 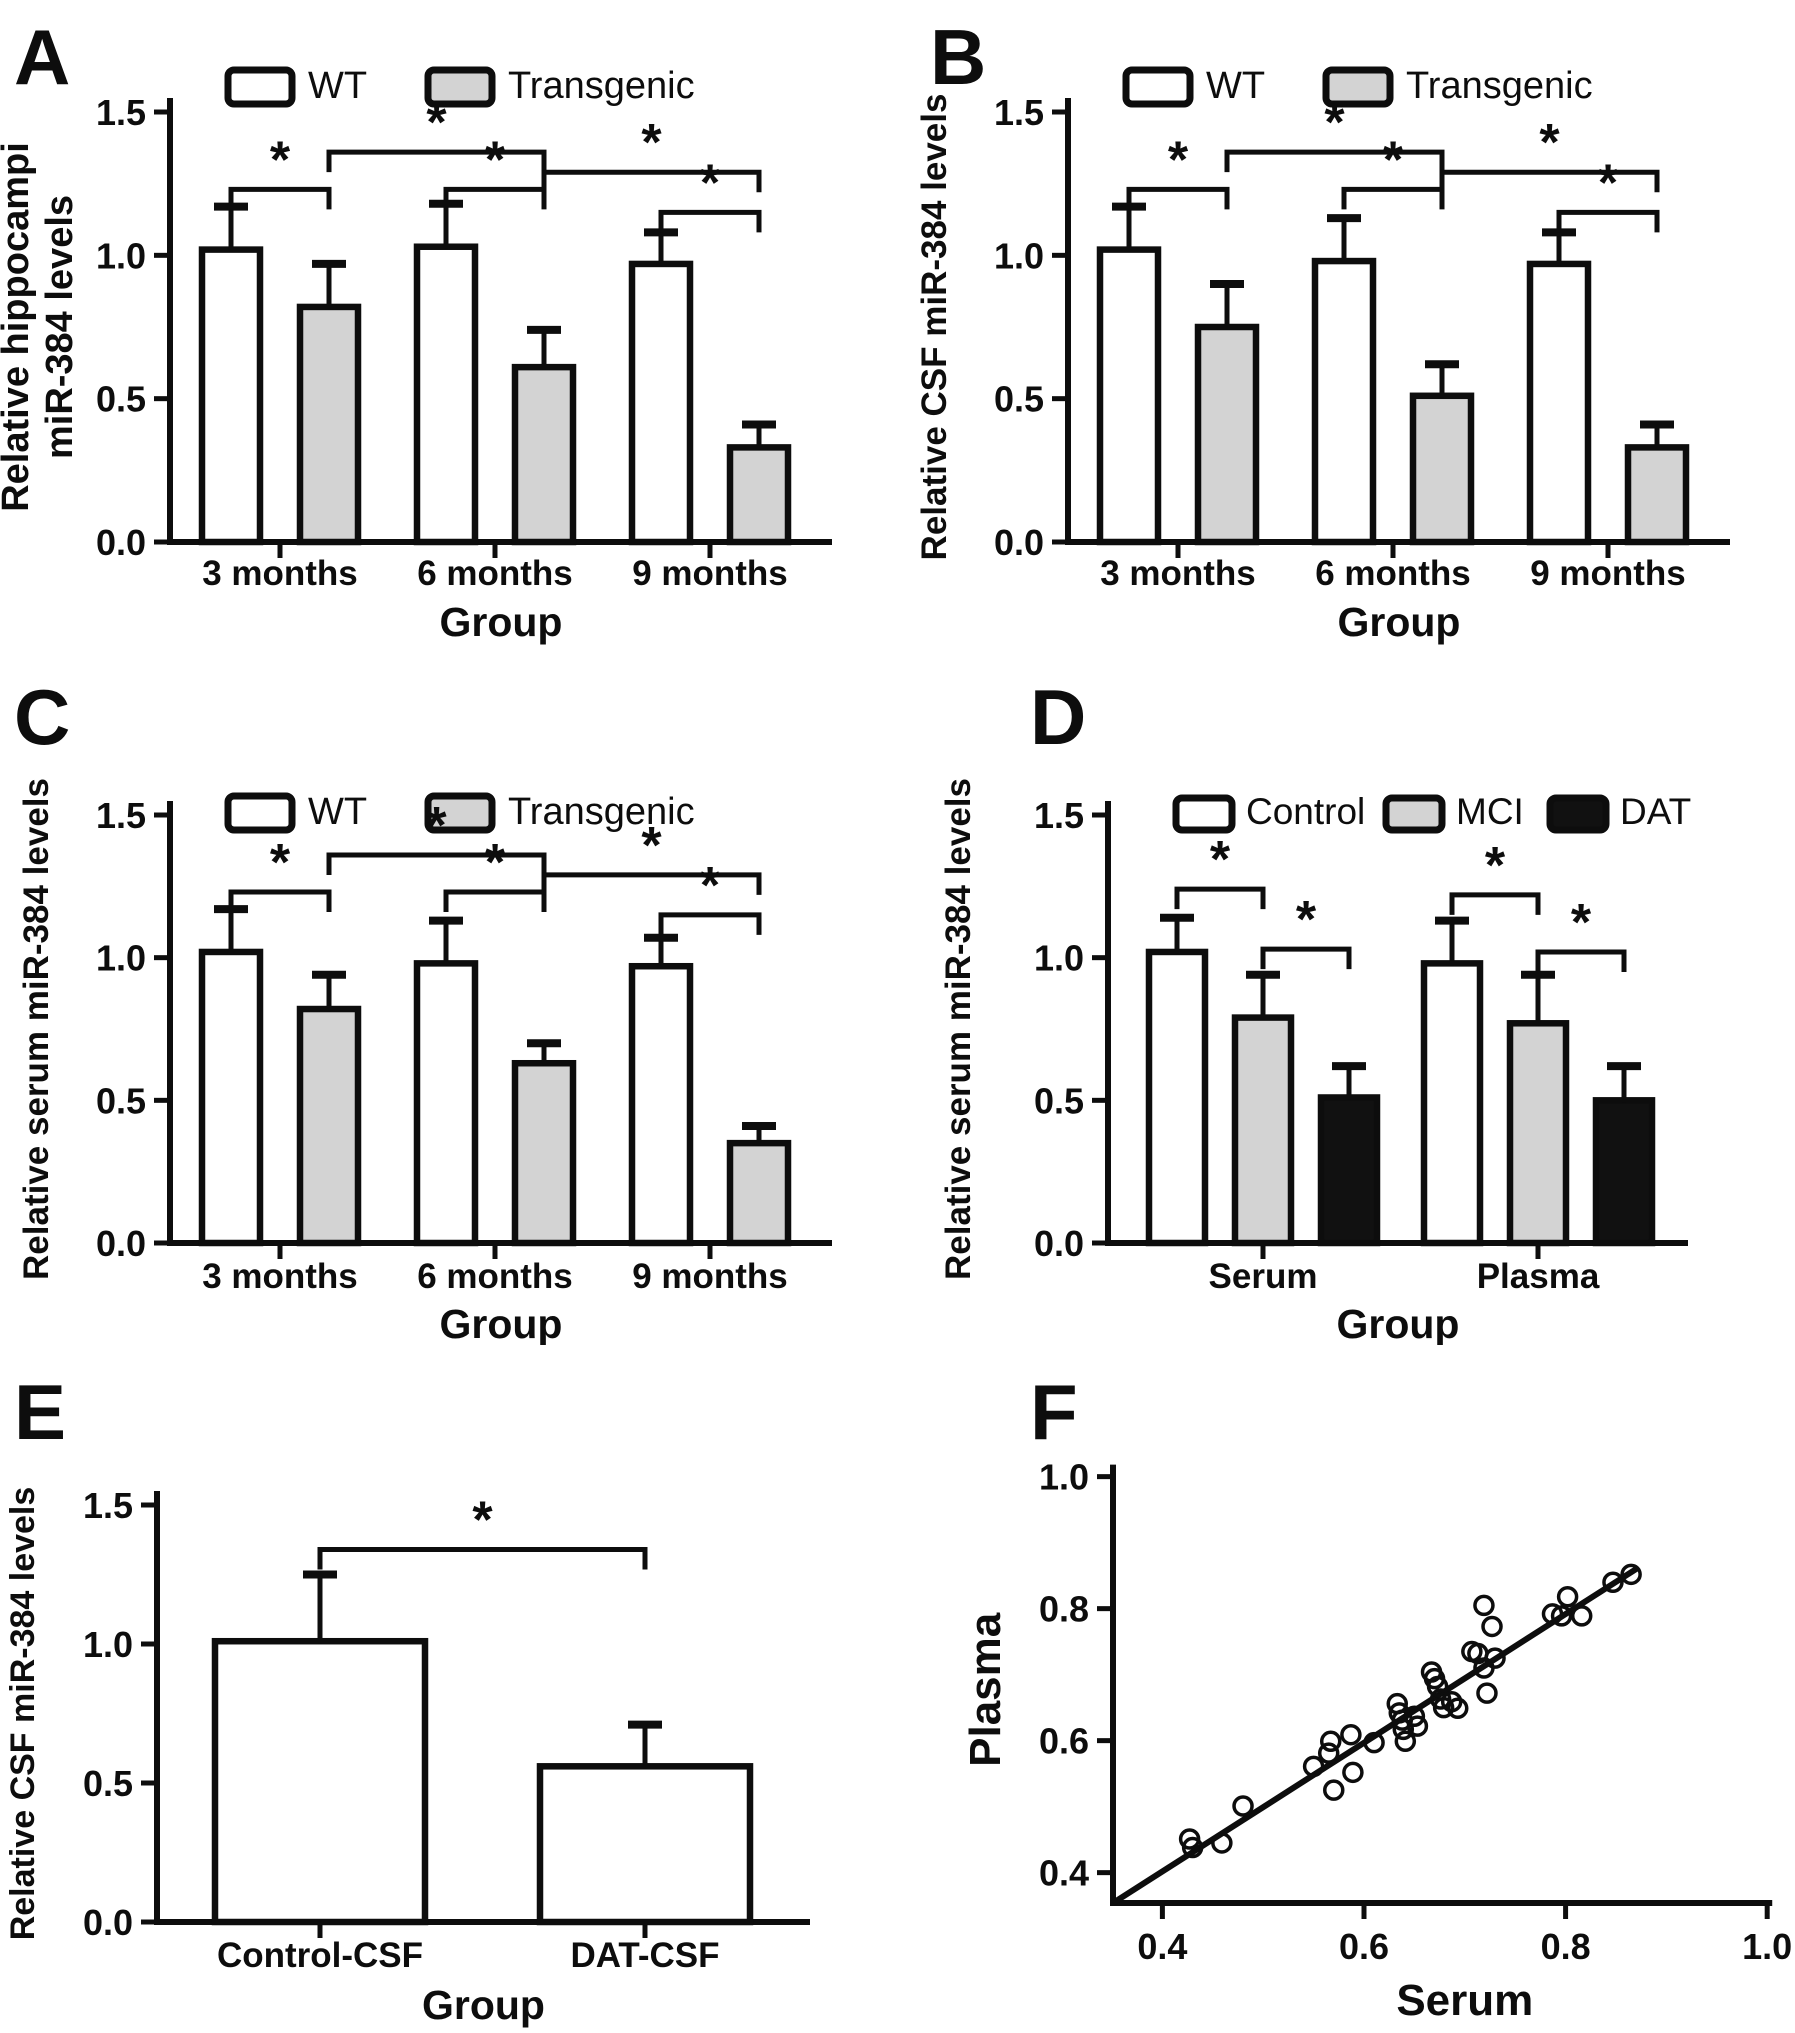 I want to click on y-tick-label: 0.4, so click(x=1064, y=1873).